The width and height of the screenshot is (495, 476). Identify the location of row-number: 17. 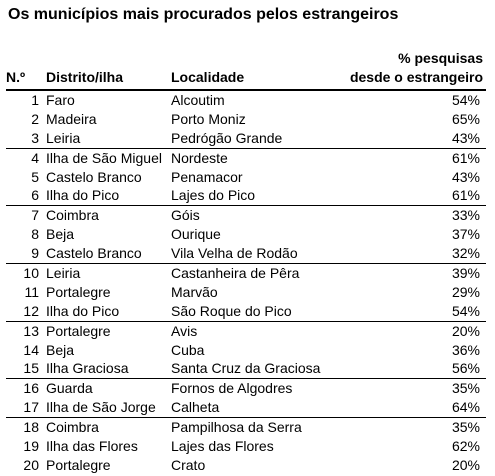
(31, 407).